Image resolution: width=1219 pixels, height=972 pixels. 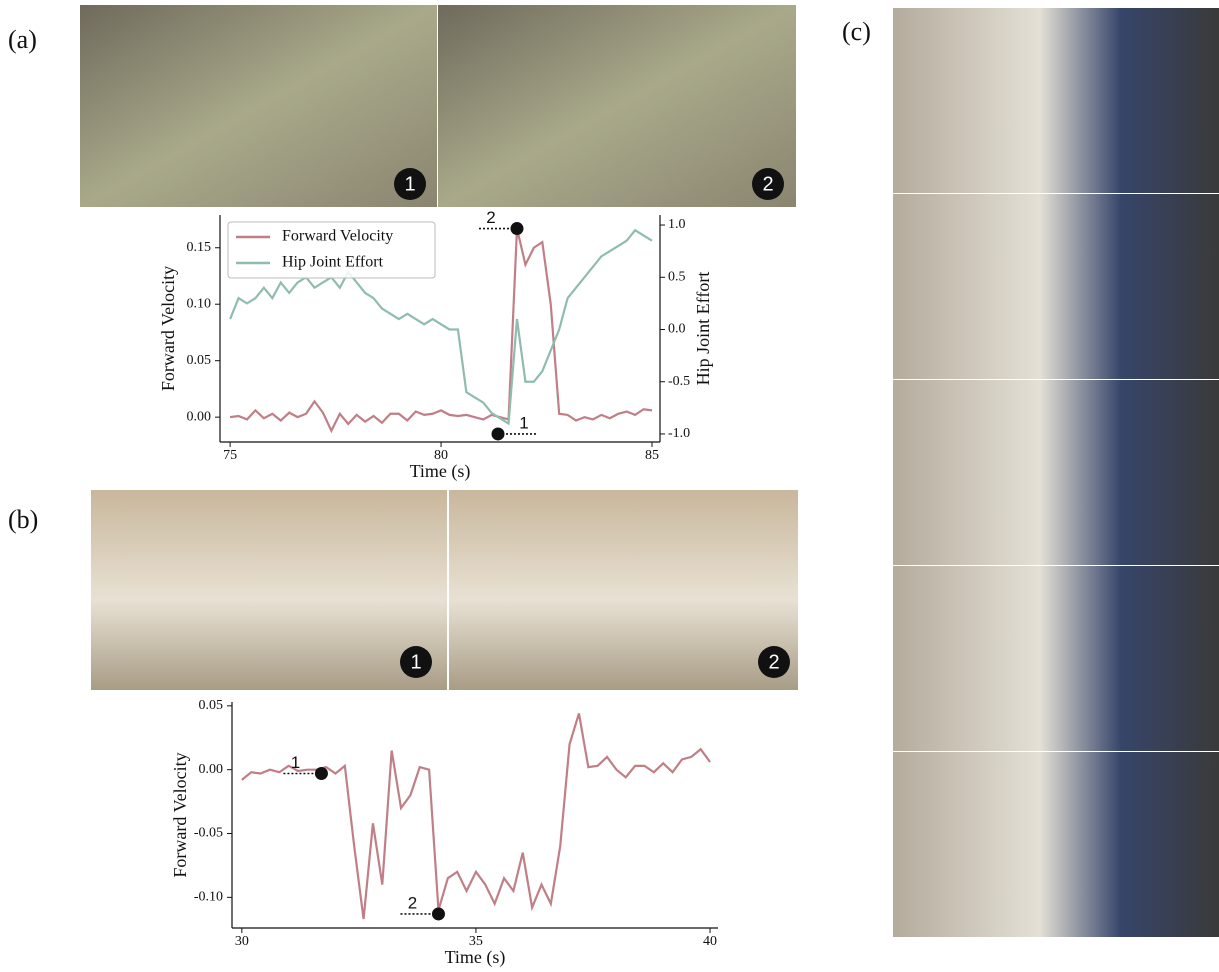 I want to click on panel-label: (a), so click(x=22, y=39).